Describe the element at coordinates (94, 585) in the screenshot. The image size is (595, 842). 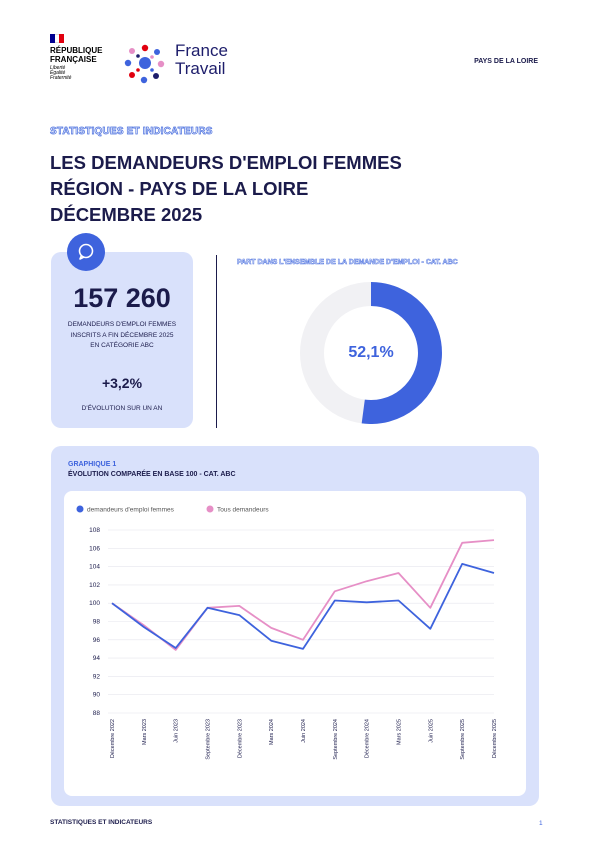
I see `y-tick-label: 102` at that location.